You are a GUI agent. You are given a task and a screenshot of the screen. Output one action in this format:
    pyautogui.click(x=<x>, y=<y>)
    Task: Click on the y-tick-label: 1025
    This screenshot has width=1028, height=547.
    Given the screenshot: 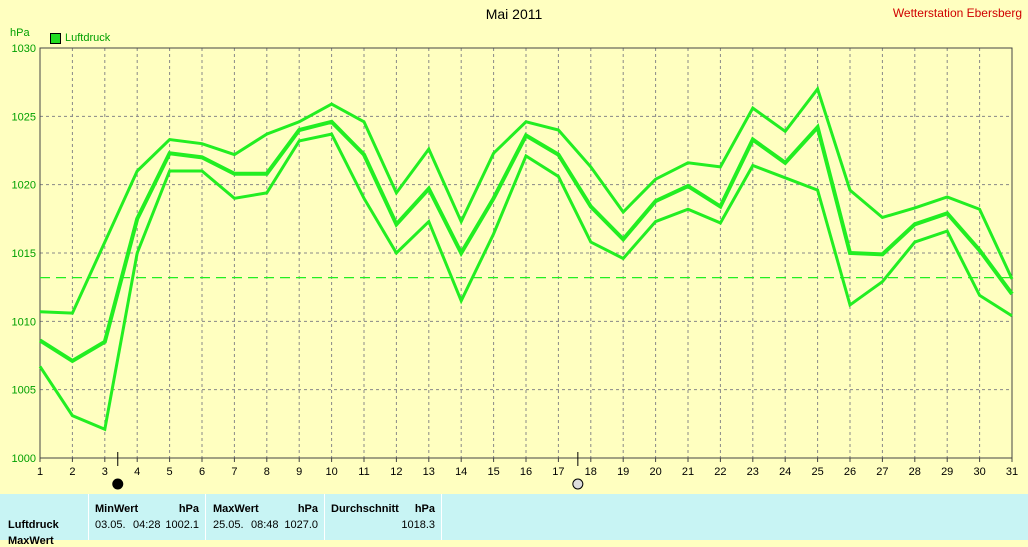 What is the action you would take?
    pyautogui.click(x=24, y=117)
    